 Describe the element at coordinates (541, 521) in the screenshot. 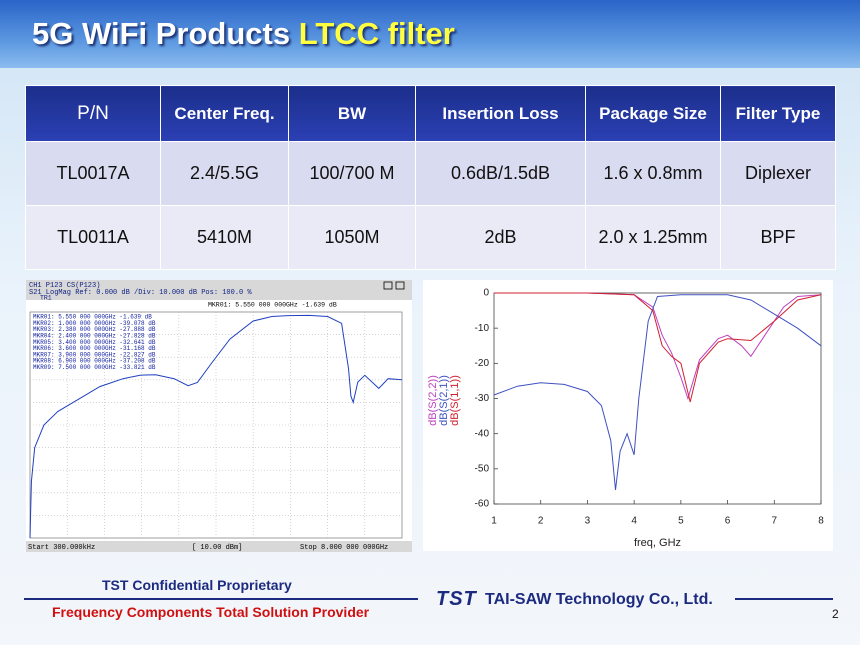

I see `x-tick-label: 2` at that location.